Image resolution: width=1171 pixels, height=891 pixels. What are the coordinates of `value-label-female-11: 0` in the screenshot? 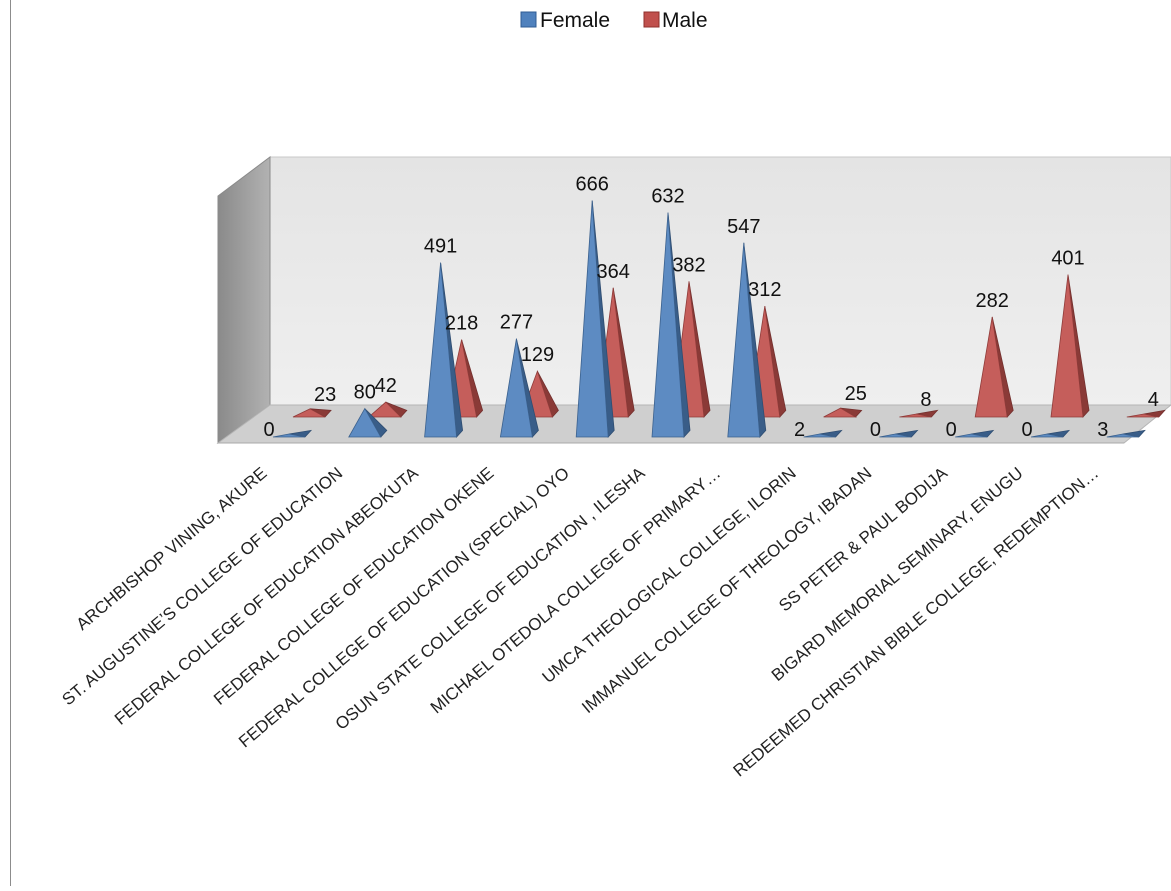 It's located at (1026, 430).